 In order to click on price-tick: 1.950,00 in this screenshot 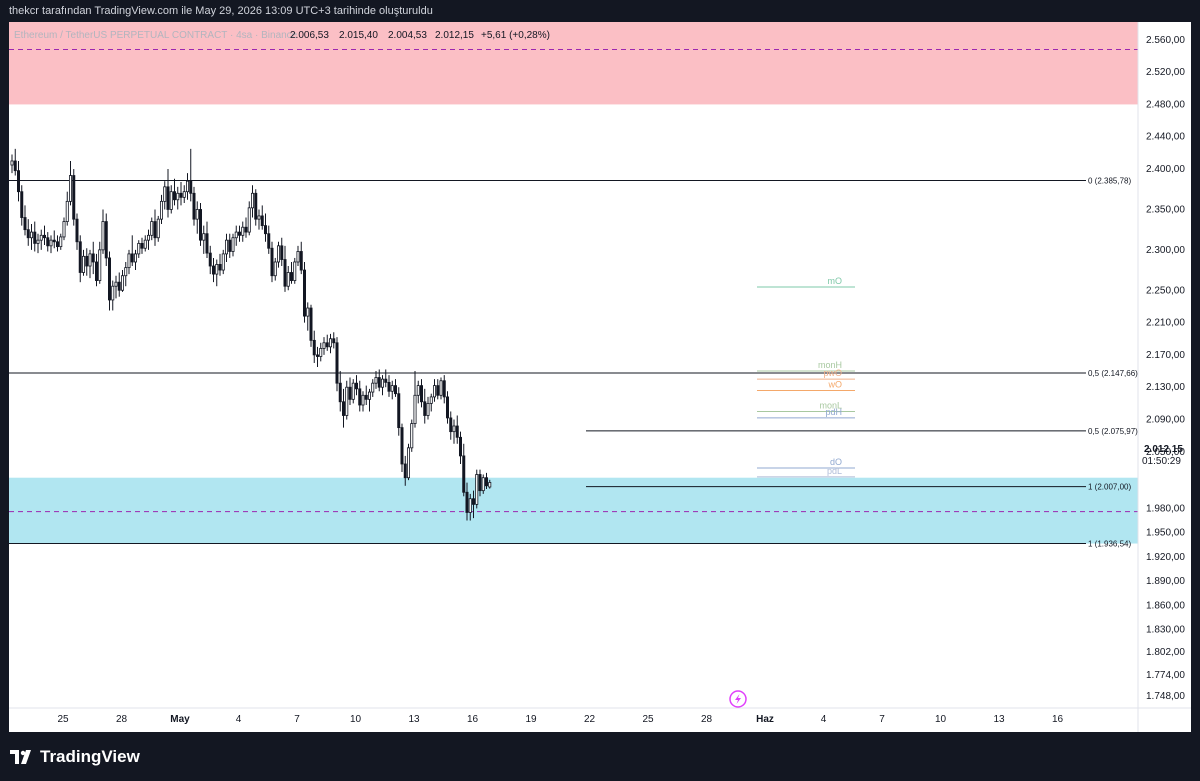, I will do `click(1165, 533)`.